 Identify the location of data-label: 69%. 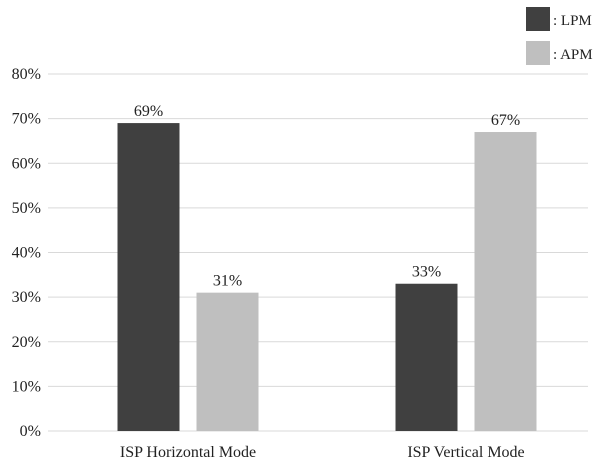
(148, 111).